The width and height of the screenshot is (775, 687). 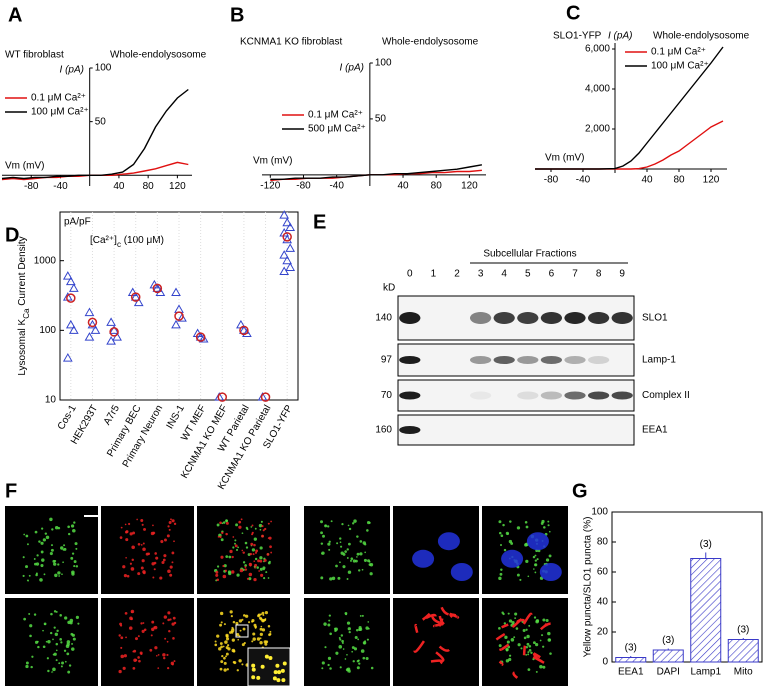 What do you see at coordinates (655, 430) in the screenshot?
I see `protein-label: EEA1` at bounding box center [655, 430].